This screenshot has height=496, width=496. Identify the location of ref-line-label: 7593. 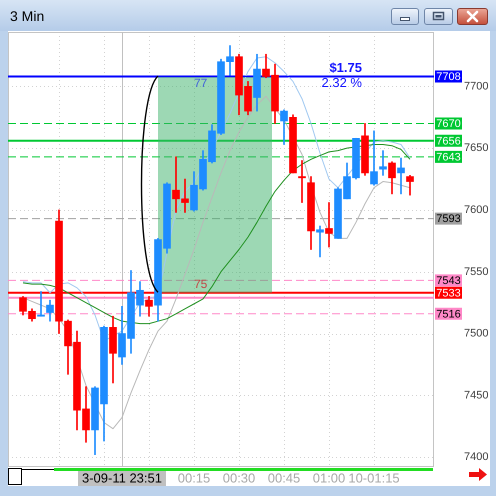
(448, 219).